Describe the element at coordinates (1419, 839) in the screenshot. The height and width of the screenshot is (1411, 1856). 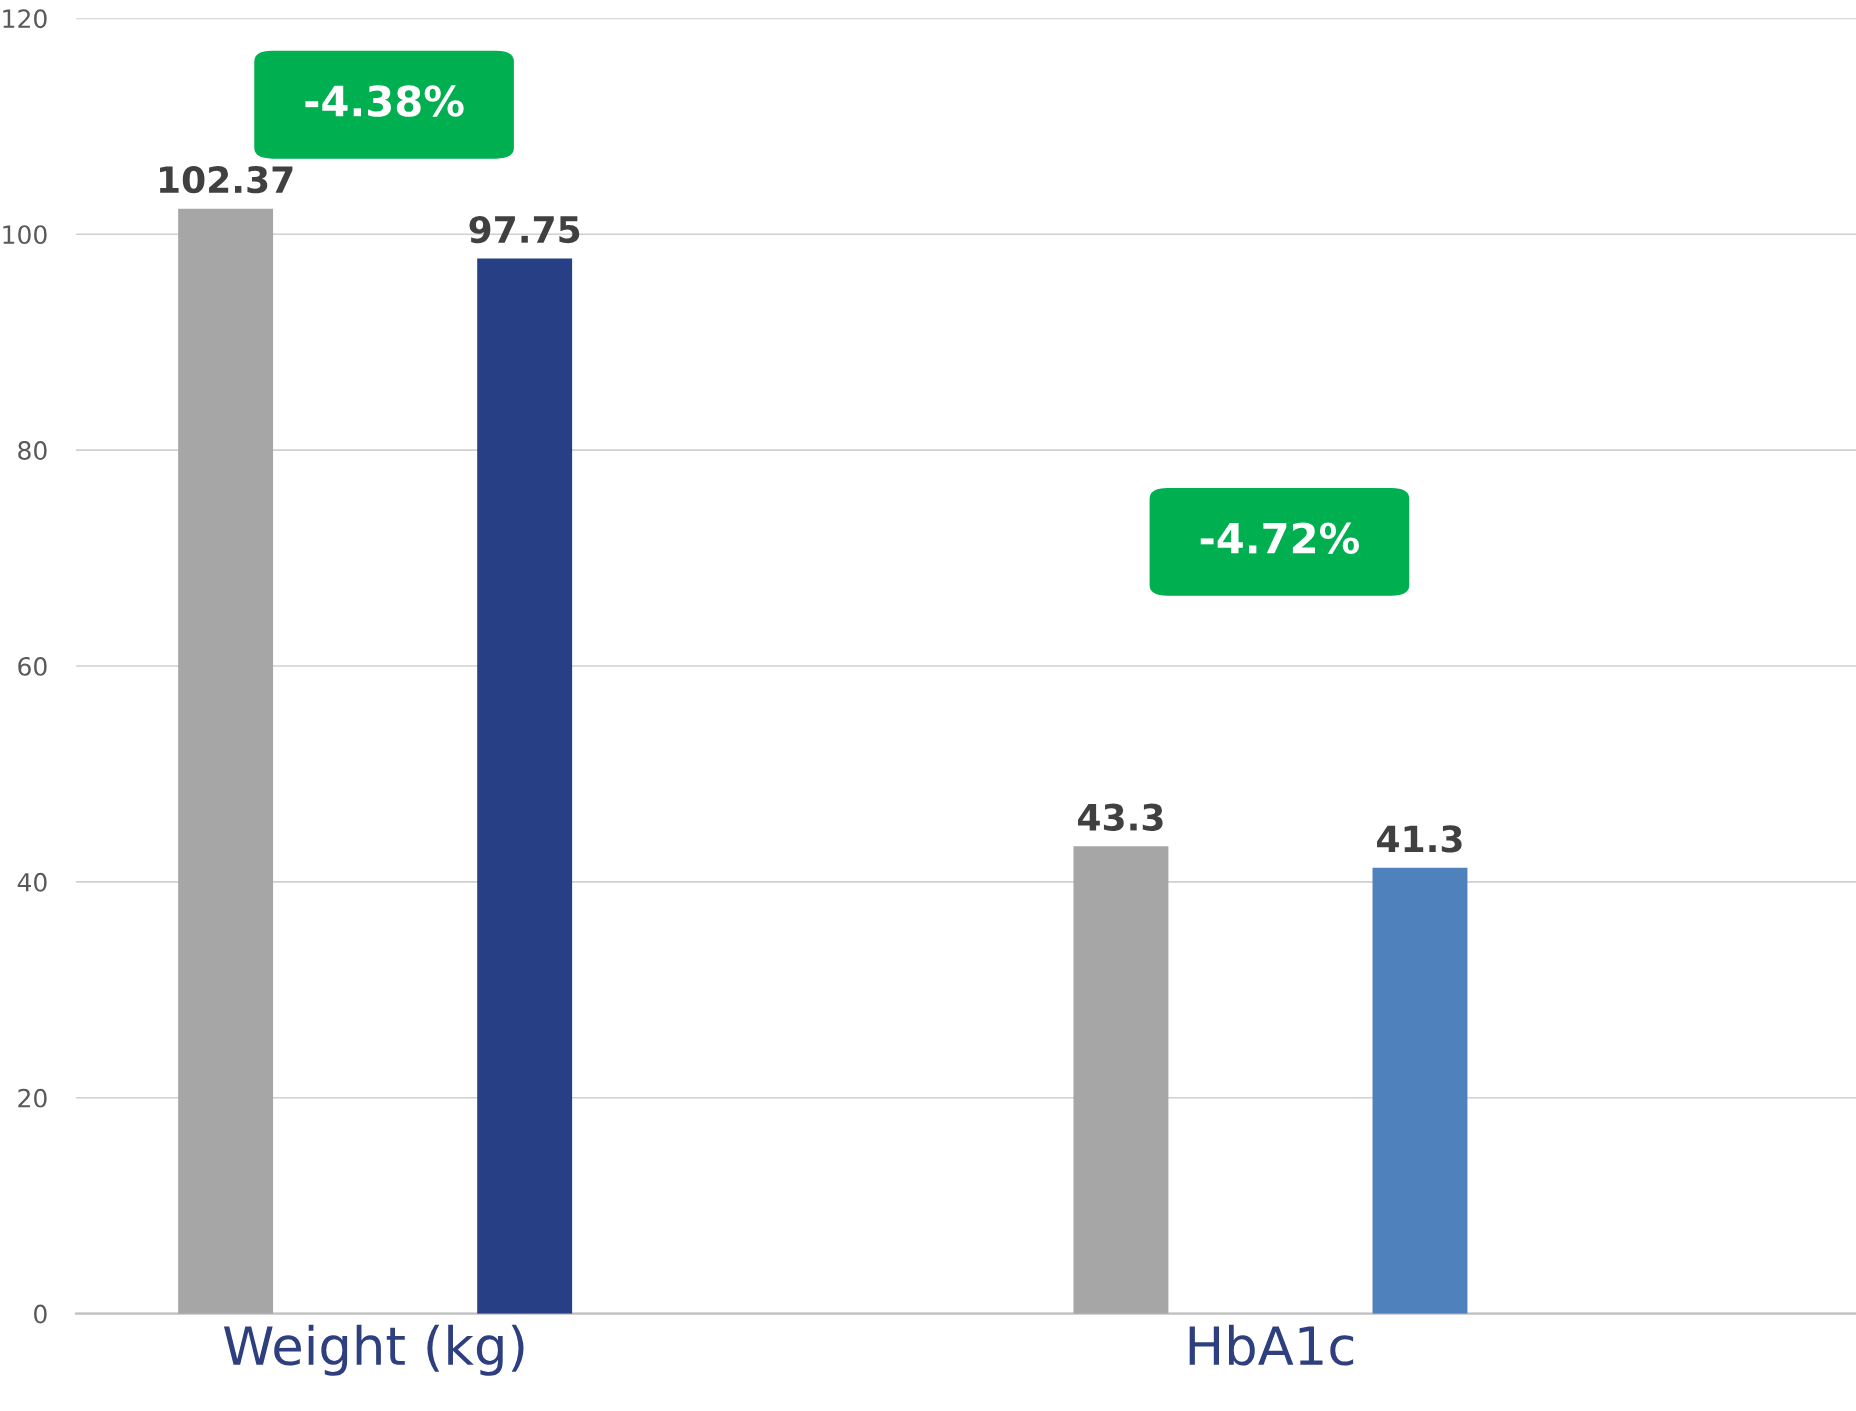
I see `data-label: 41.3` at that location.